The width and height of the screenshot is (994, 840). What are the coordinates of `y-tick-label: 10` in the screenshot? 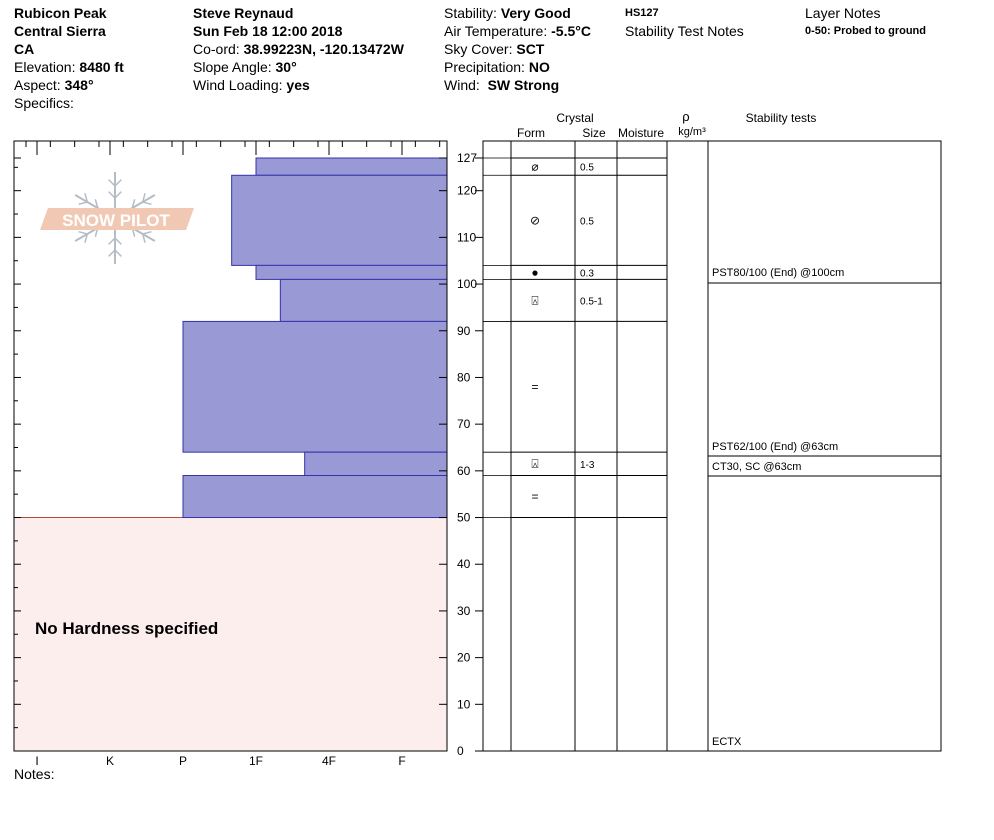 It's located at (464, 704).